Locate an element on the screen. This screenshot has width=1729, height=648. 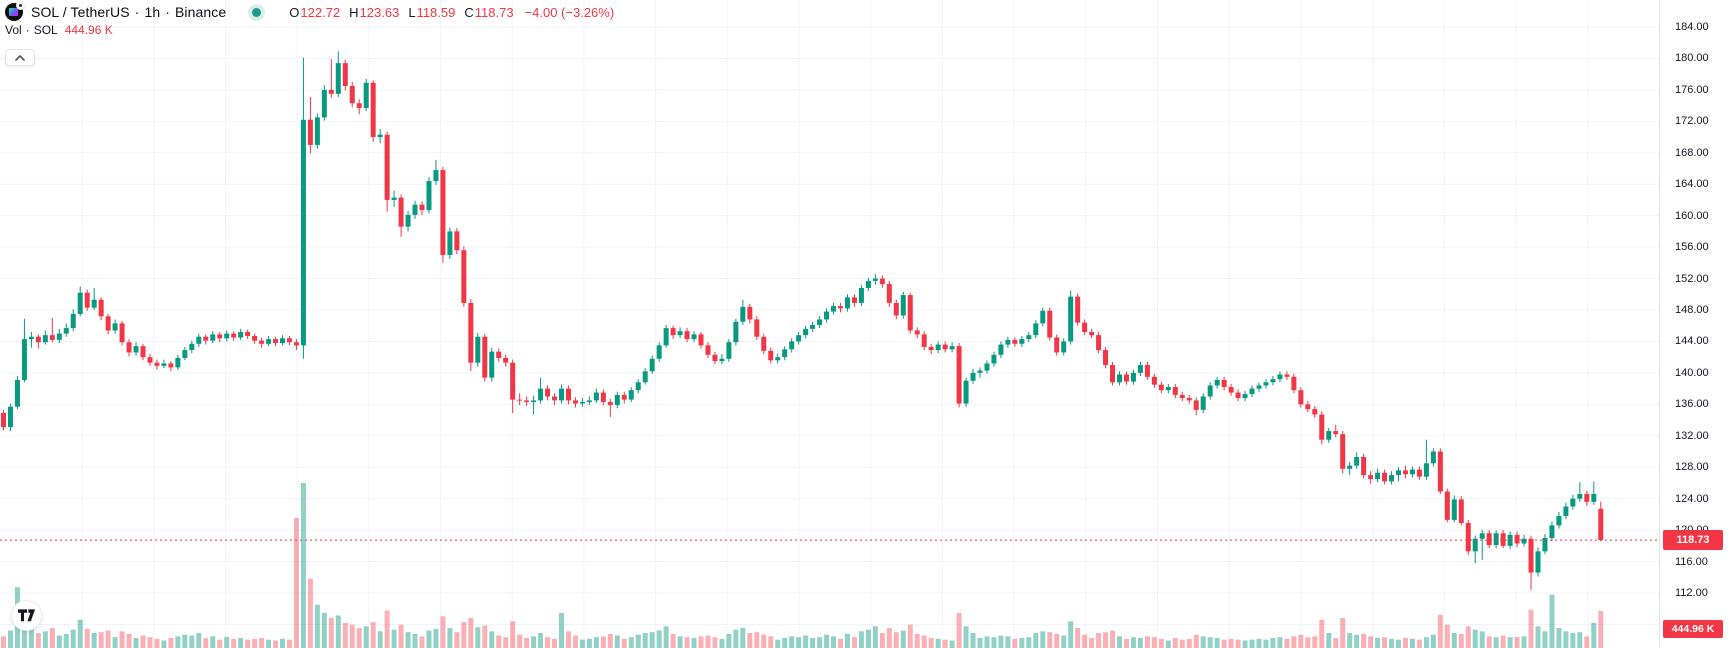
tradingview-logo is located at coordinates (26, 615).